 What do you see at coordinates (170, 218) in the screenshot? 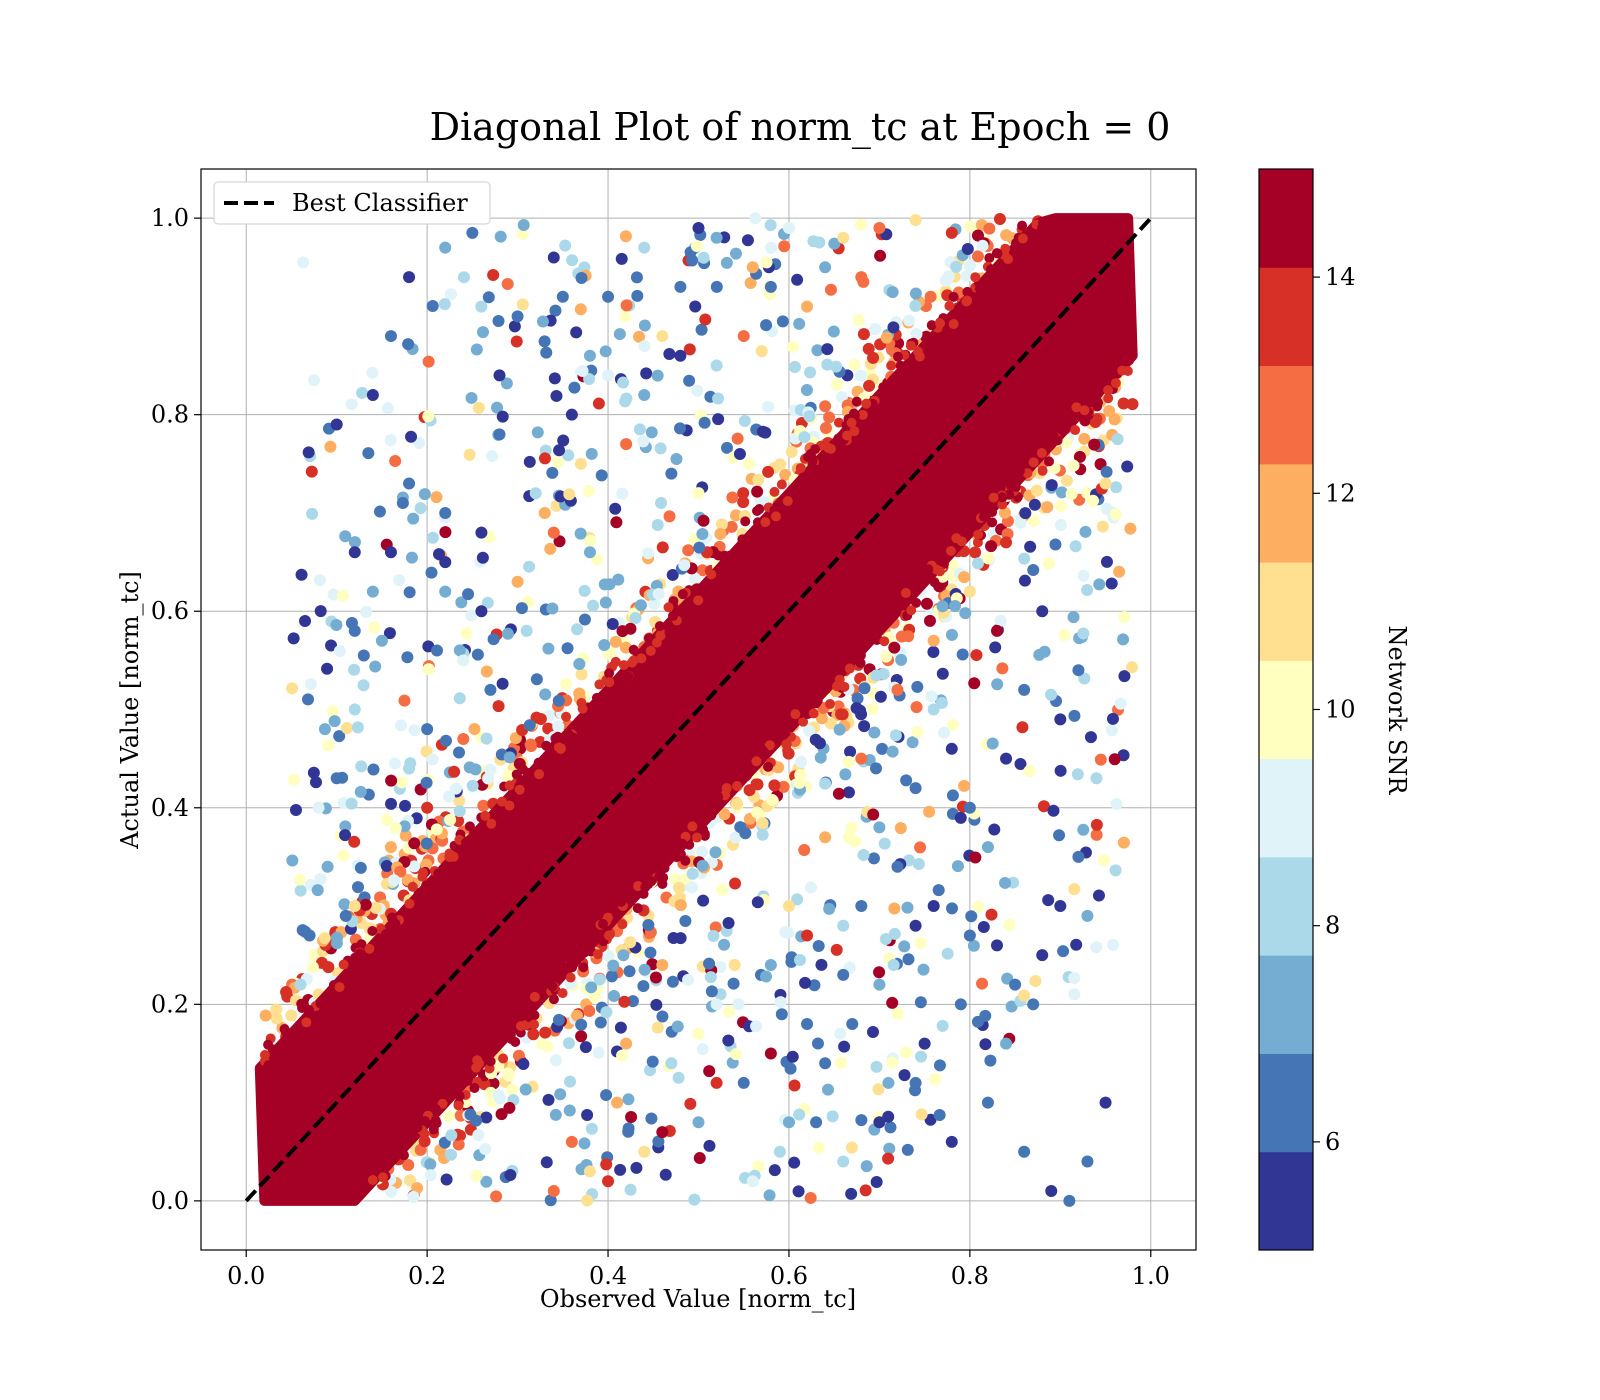
I see `y-tick-label: 1.0` at bounding box center [170, 218].